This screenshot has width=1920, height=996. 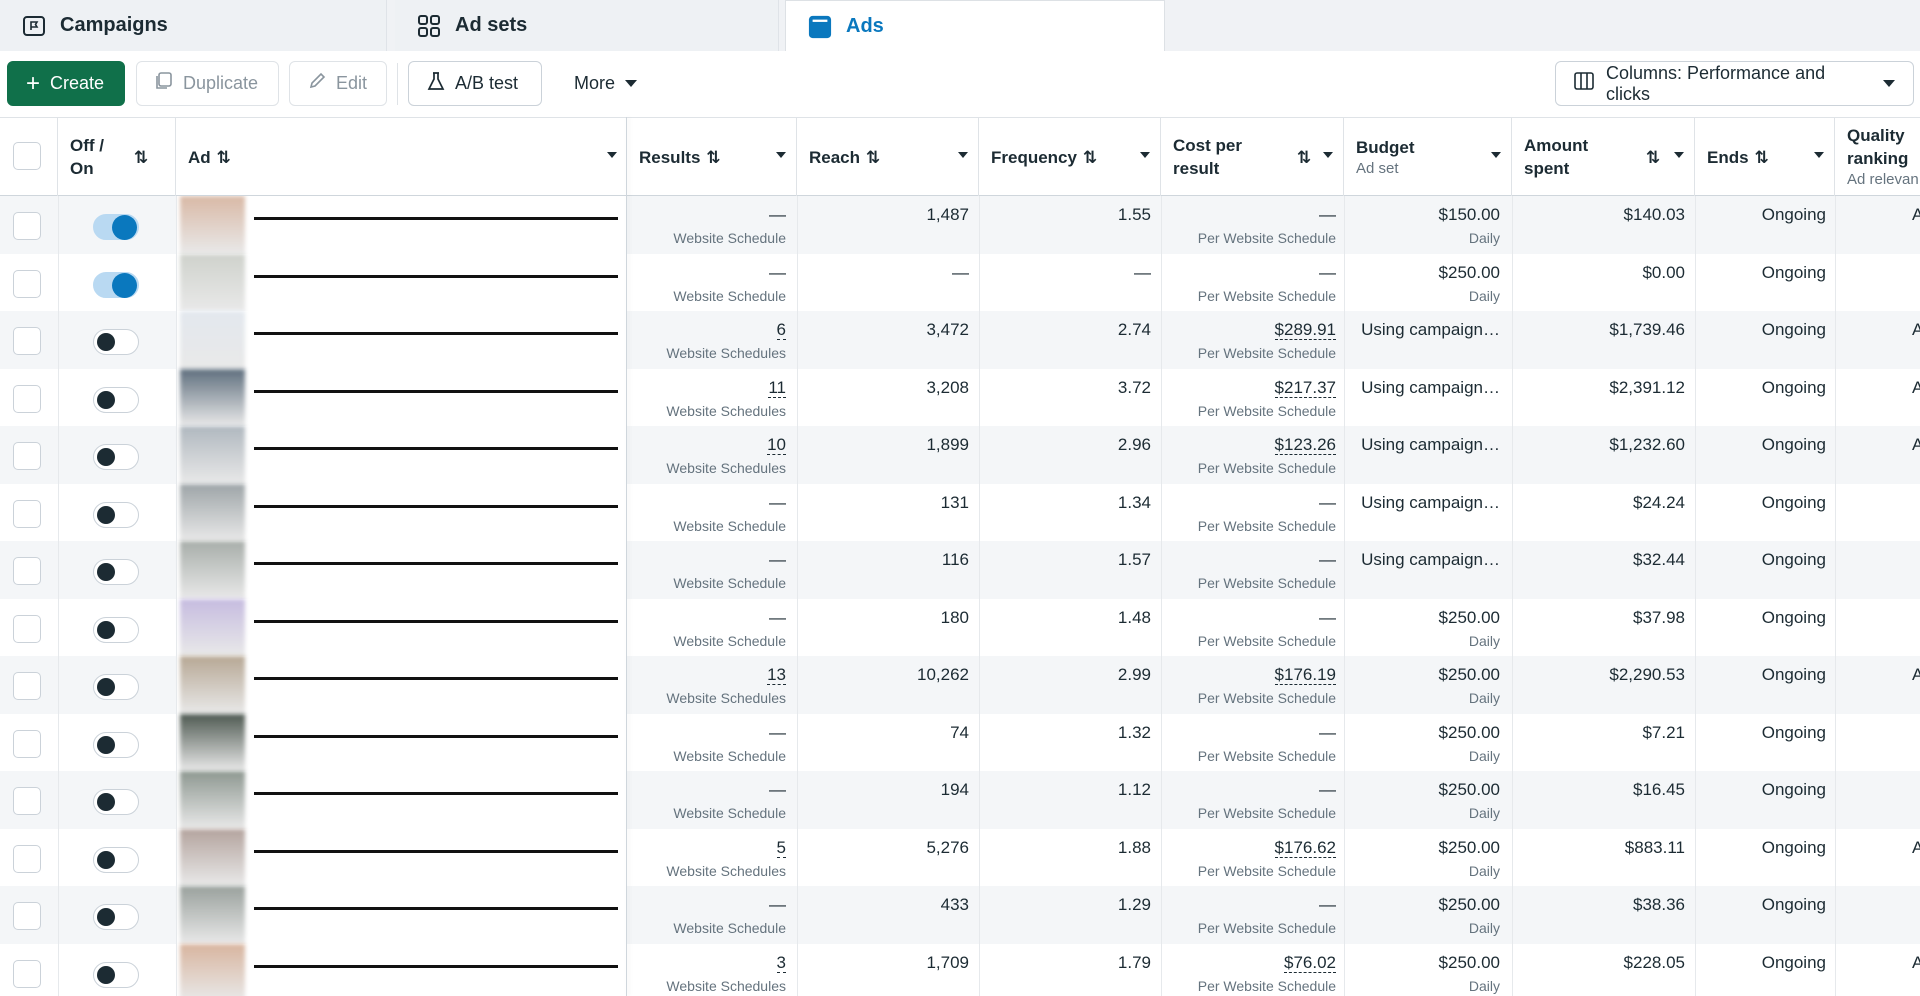 What do you see at coordinates (1252, 157) in the screenshot?
I see `col-cost-per-result: Cost per result ⇅` at bounding box center [1252, 157].